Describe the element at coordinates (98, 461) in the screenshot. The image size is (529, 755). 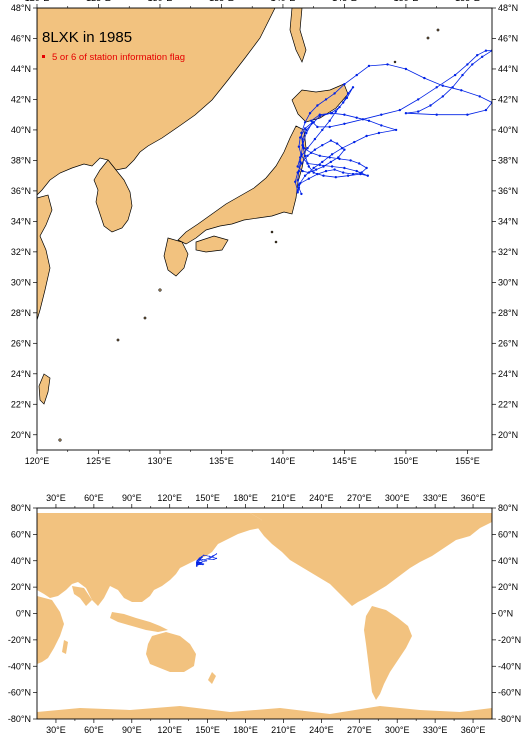
I see `regional-lon-label-bottom: 125°E` at that location.